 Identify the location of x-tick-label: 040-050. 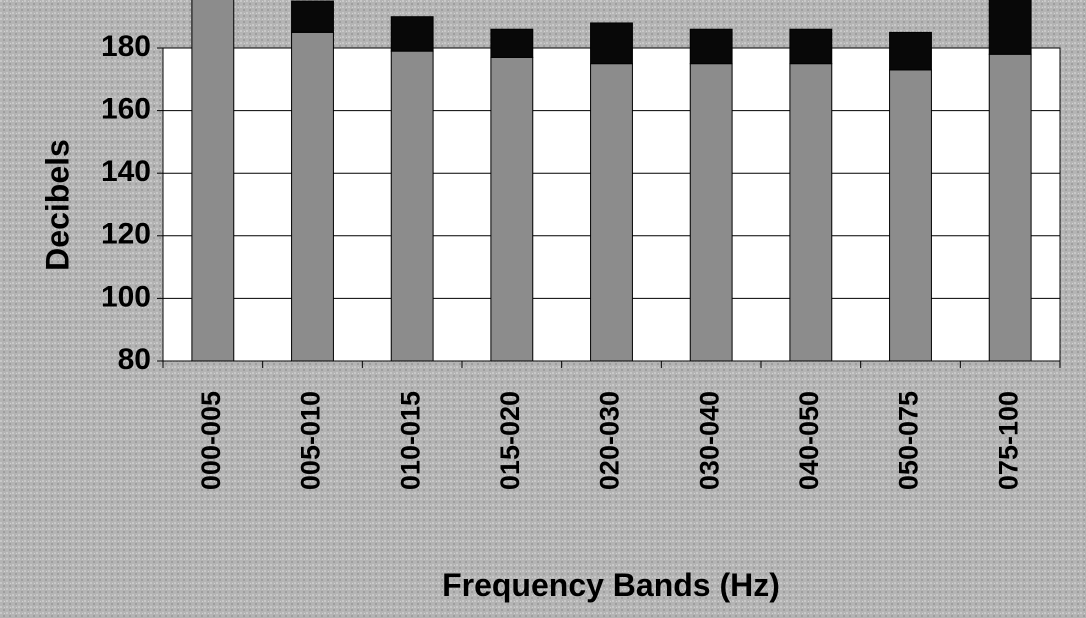
(809, 440).